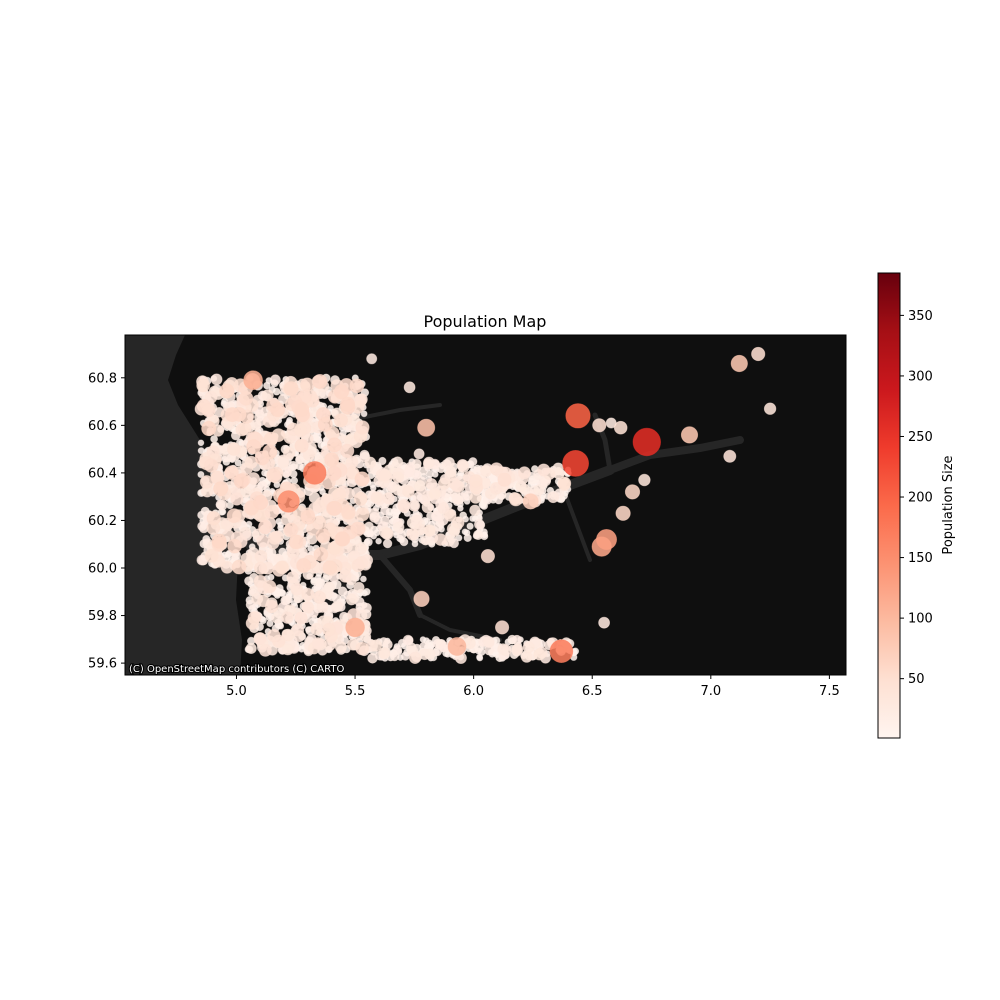 The height and width of the screenshot is (1000, 1000). I want to click on y-axis: 59.6 59.8 60.0 60.2 60.4 60.6 60.8, so click(106, 521).